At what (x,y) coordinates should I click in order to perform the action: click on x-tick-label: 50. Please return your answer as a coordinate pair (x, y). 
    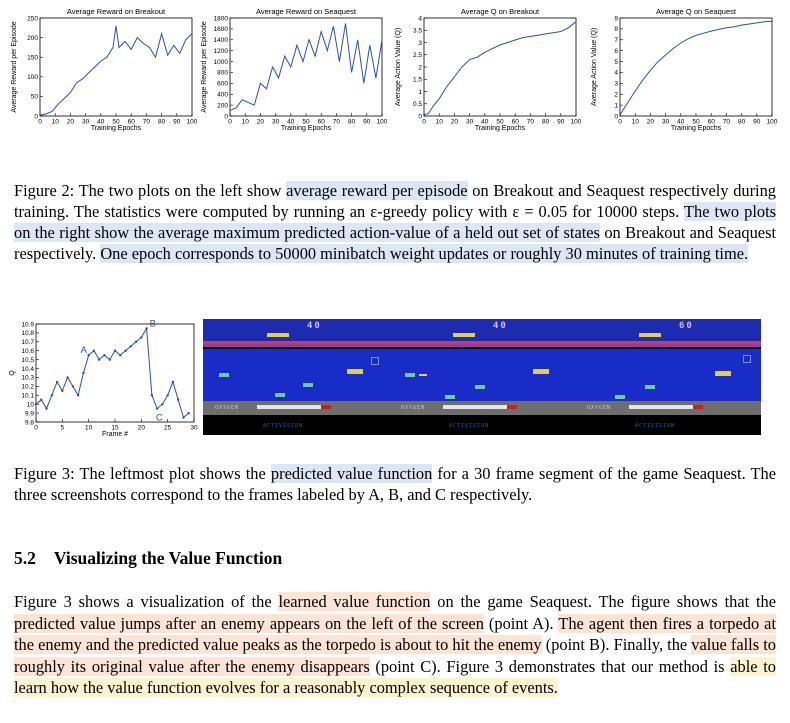
    Looking at the image, I should click on (306, 122).